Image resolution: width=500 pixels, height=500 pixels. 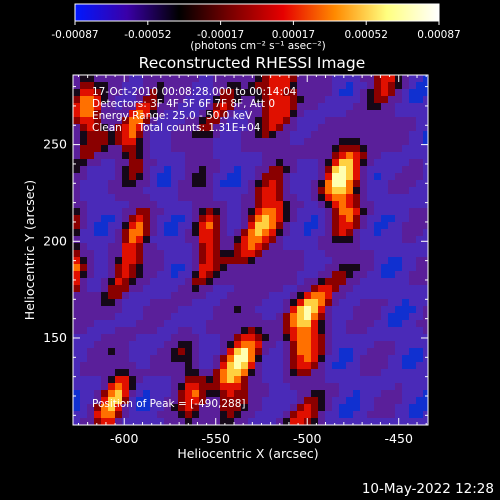 I want to click on y-axis-label: Heliocentric Y (arcsec), so click(x=29, y=250).